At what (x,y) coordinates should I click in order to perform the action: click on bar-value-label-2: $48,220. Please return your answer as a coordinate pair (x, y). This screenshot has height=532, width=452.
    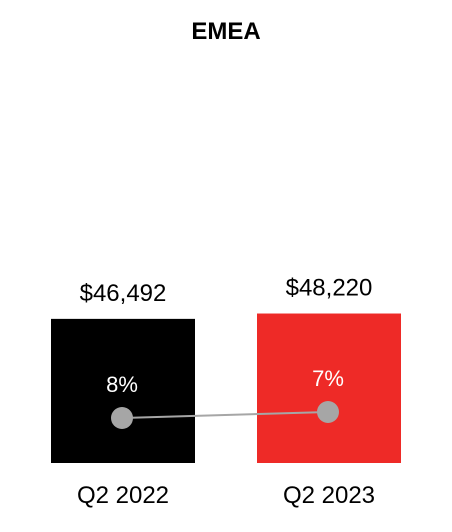
    Looking at the image, I should click on (329, 288).